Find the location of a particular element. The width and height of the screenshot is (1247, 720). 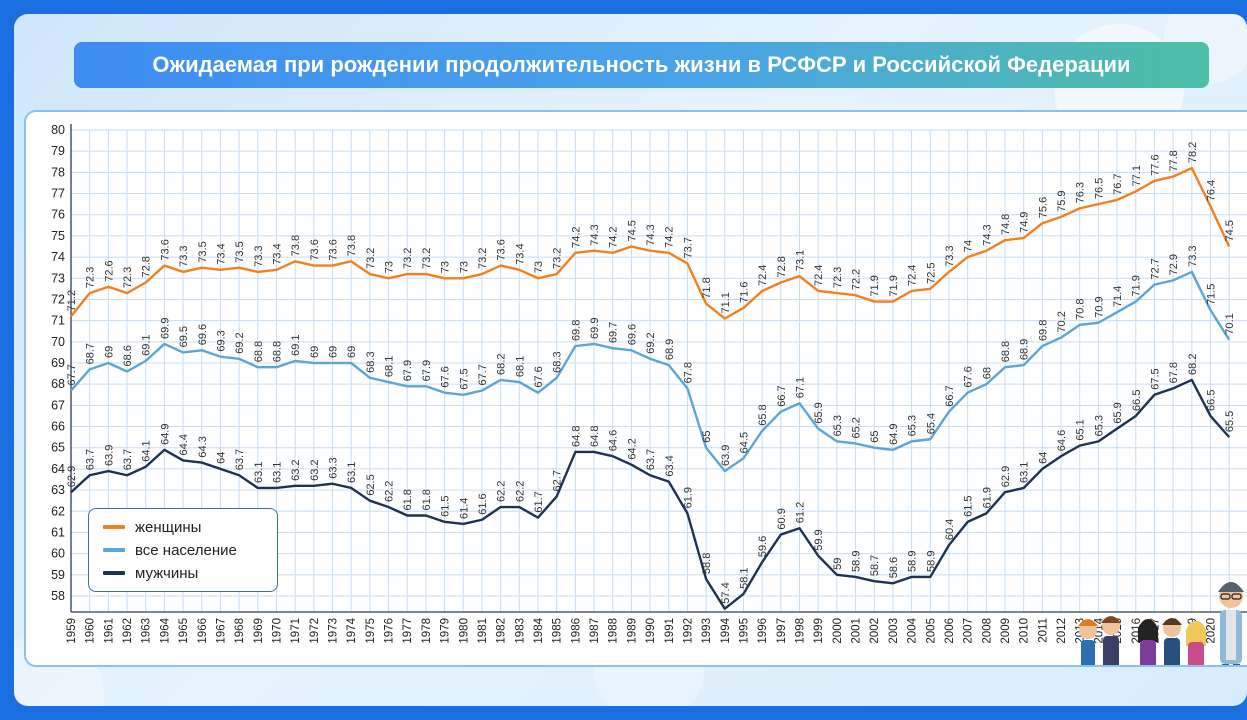

data-label-men: 61.9 is located at coordinates (688, 497).